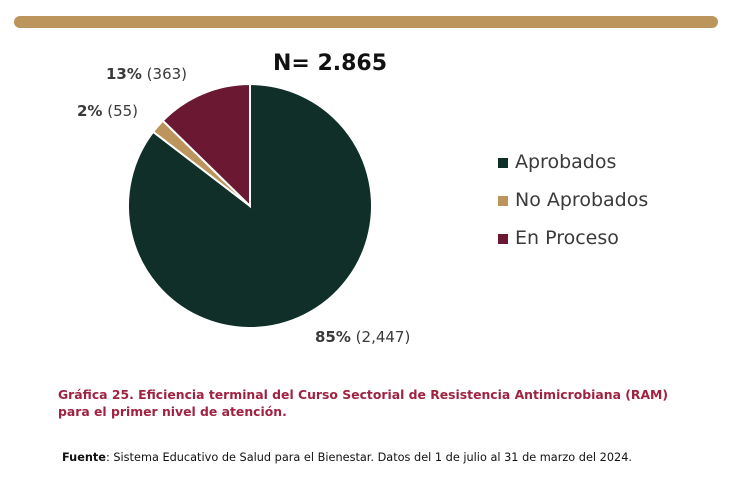 This screenshot has width=736, height=482. What do you see at coordinates (503, 201) in the screenshot?
I see `legend-swatch-no-aprobados` at bounding box center [503, 201].